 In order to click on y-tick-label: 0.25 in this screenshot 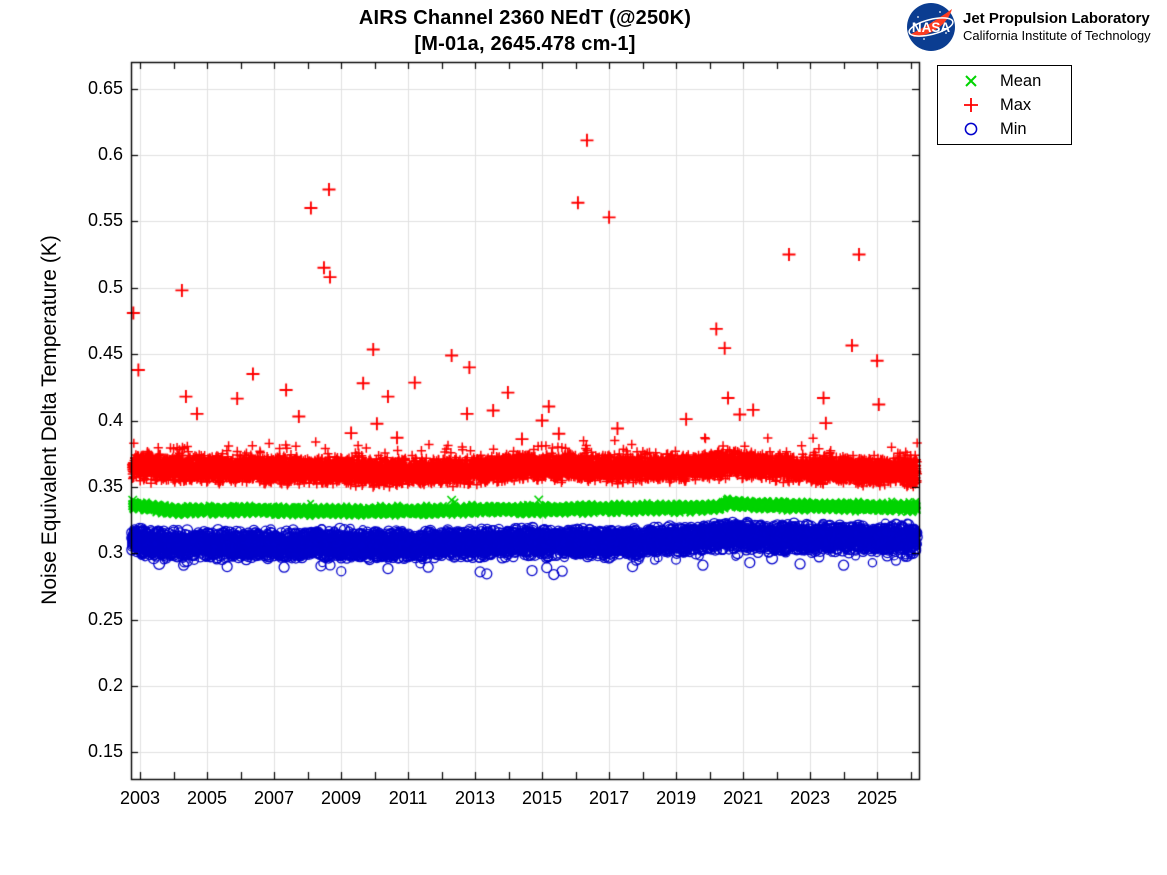, I will do `click(105, 618)`.